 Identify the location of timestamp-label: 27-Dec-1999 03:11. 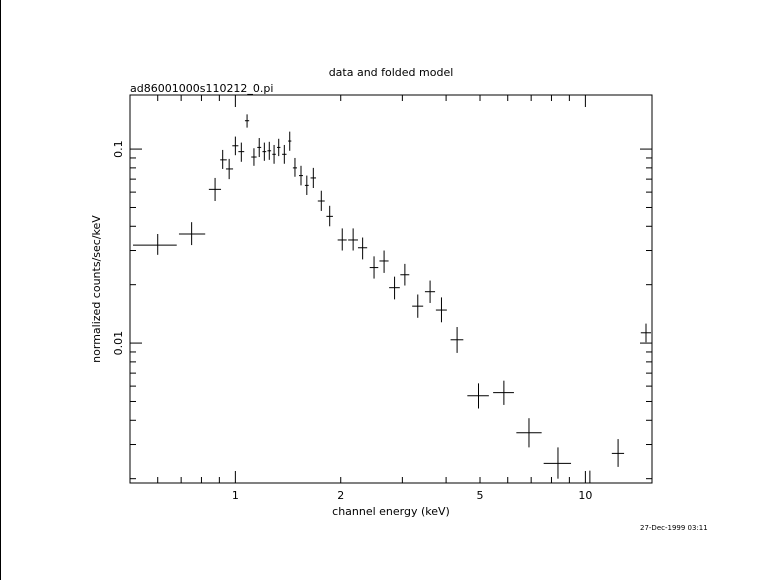
(674, 528).